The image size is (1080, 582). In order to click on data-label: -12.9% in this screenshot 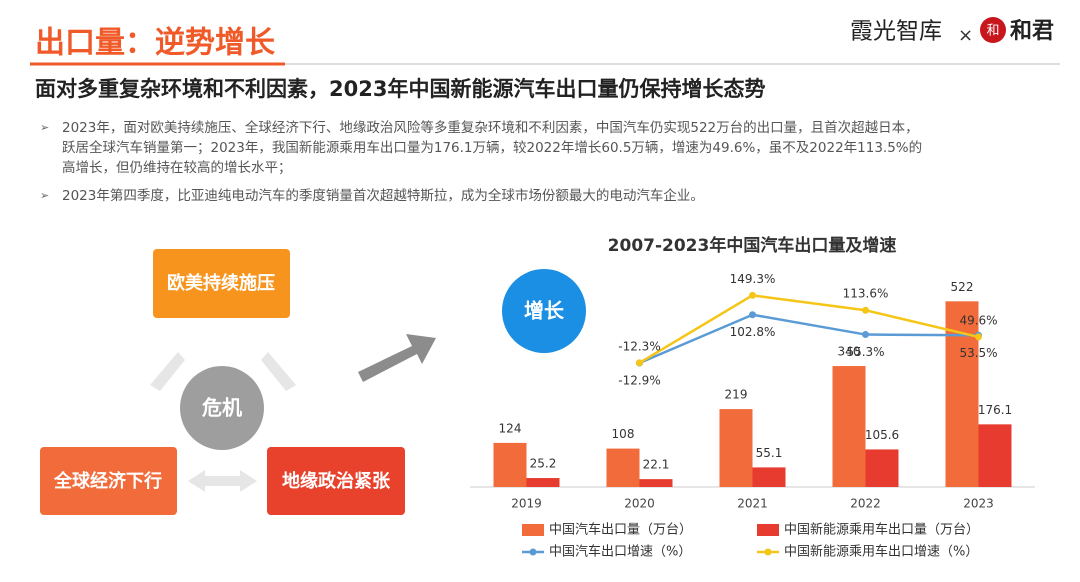, I will do `click(639, 381)`.